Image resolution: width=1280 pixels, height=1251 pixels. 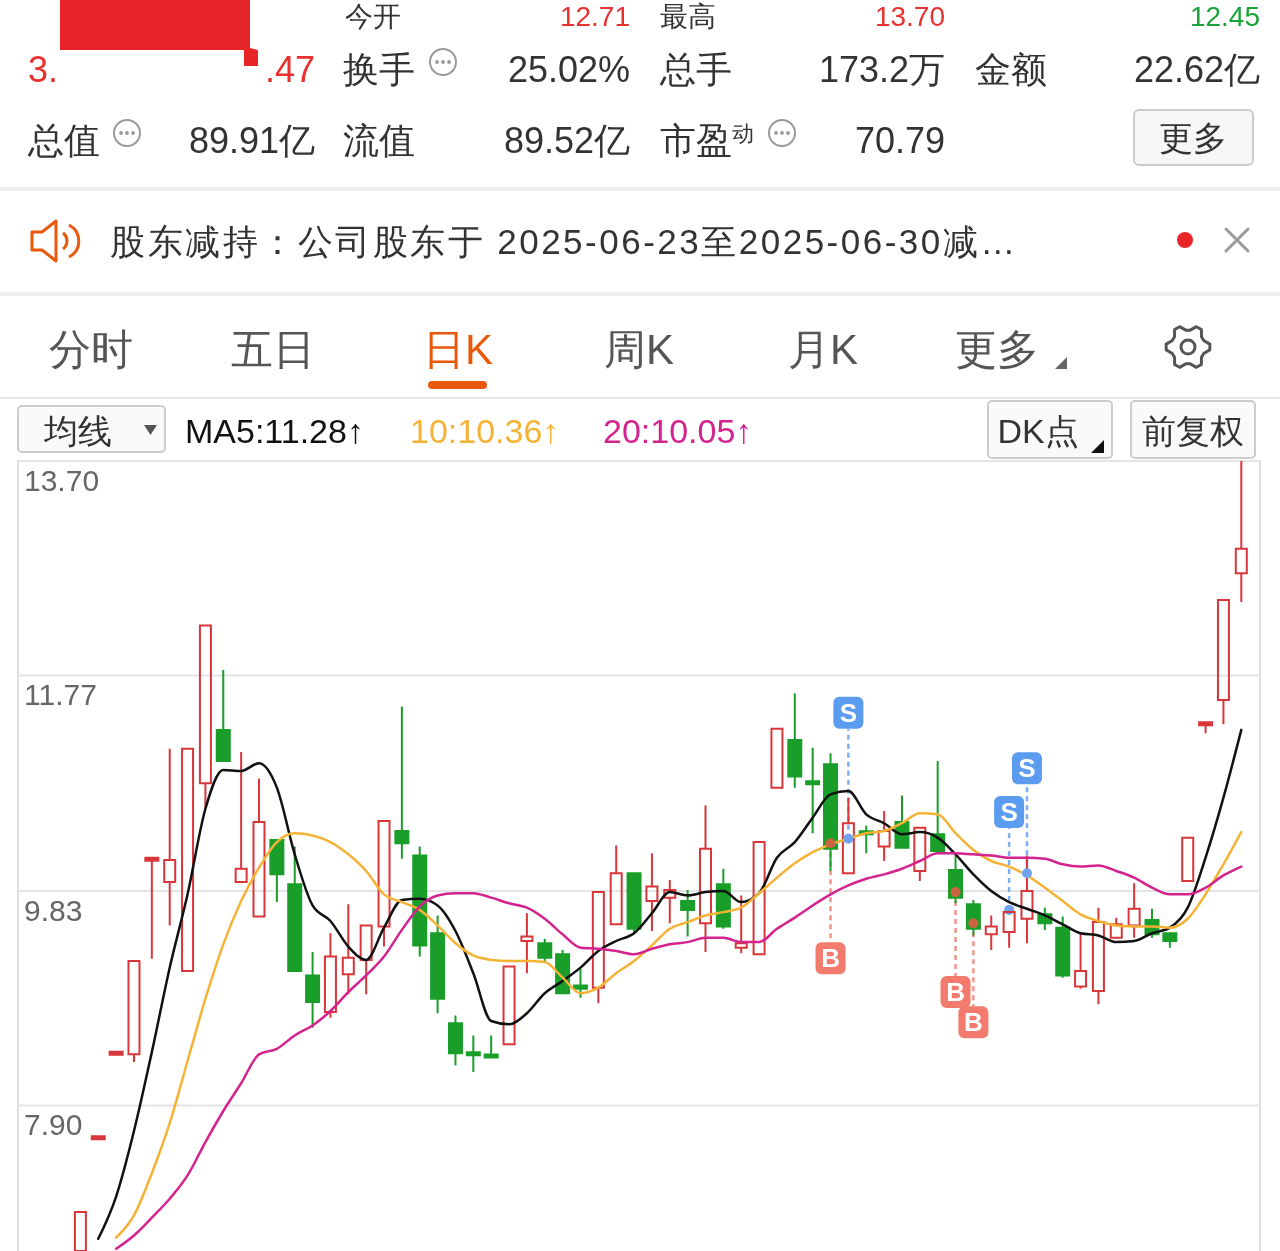 What do you see at coordinates (688, 16) in the screenshot?
I see `text: 最高` at bounding box center [688, 16].